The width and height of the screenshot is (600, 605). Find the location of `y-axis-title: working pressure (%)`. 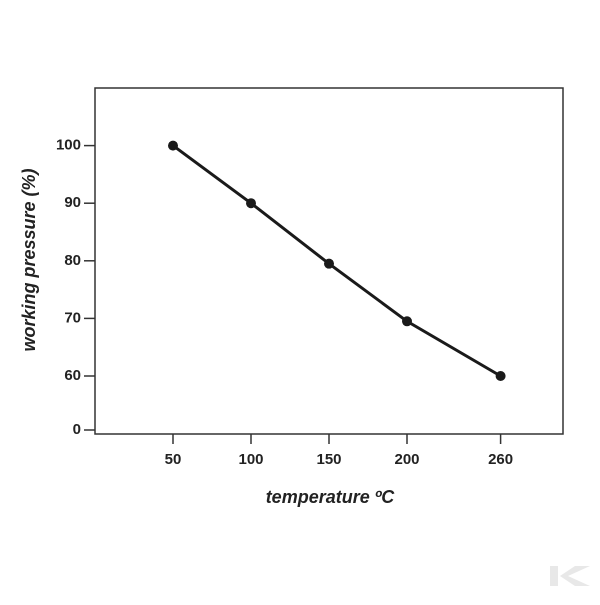

y-axis-title: working pressure (%) is located at coordinates (29, 259).